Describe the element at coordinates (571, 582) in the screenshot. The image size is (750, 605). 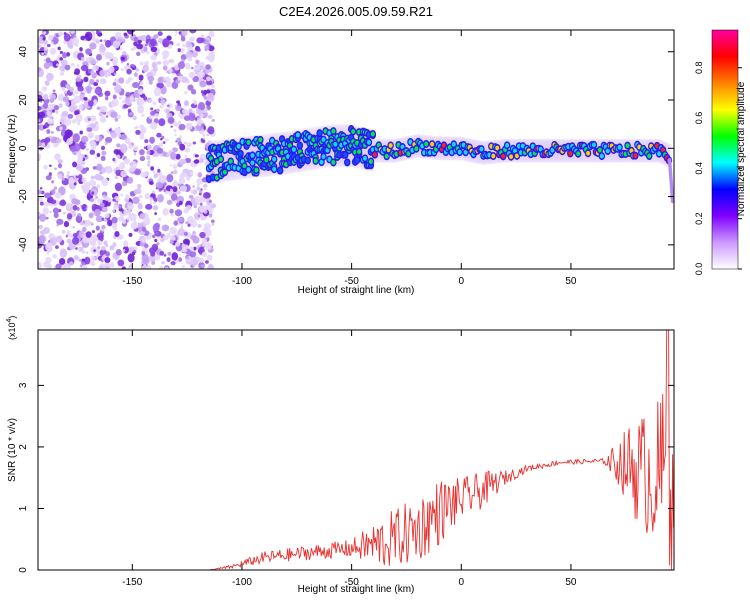
I see `snr-x-tick-label: 50` at that location.